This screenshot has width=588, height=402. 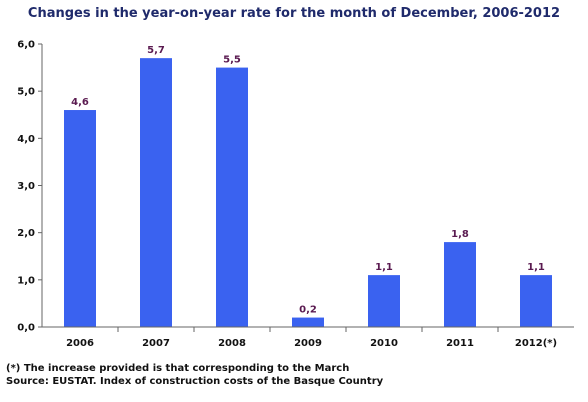 What do you see at coordinates (26, 233) in the screenshot?
I see `y-tick-label: 2,0` at bounding box center [26, 233].